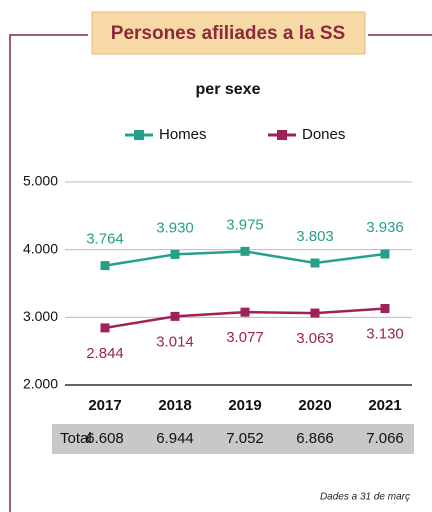 The width and height of the screenshot is (432, 512). What do you see at coordinates (385, 334) in the screenshot?
I see `data-label: 3.130` at bounding box center [385, 334].